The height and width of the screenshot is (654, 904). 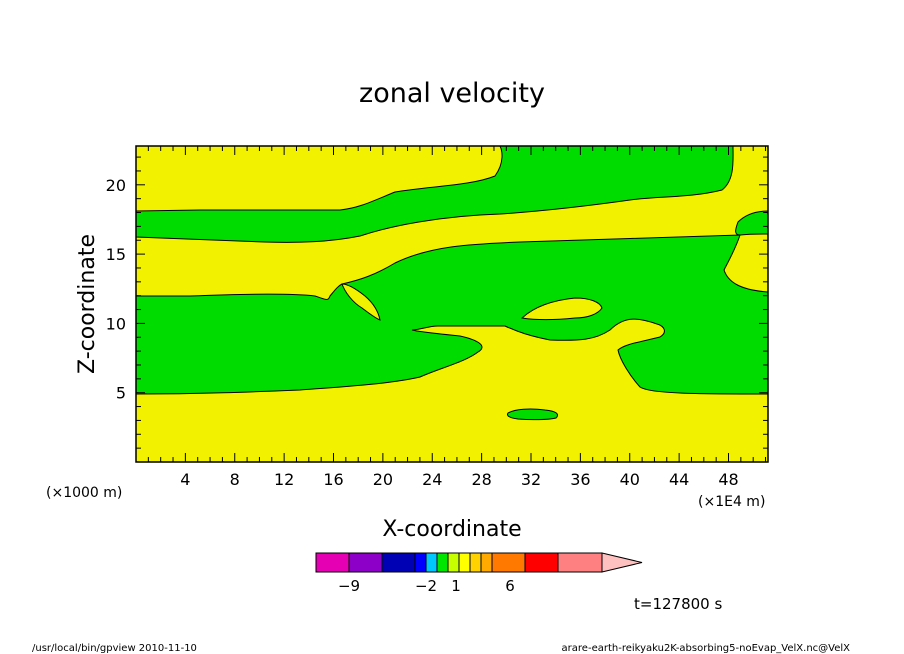 What do you see at coordinates (630, 479) in the screenshot?
I see `x-tick-label: 40` at bounding box center [630, 479].